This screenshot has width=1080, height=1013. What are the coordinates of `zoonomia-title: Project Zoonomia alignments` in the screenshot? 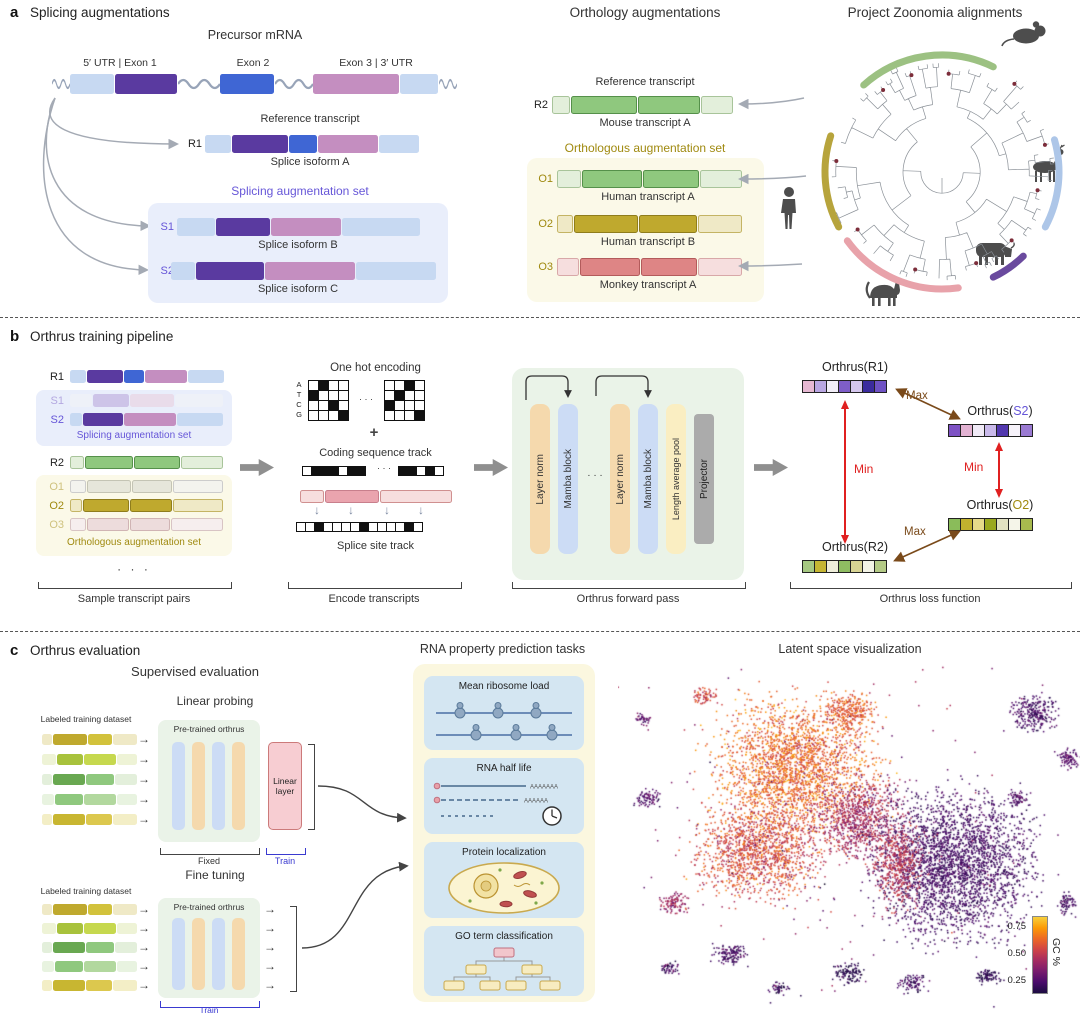 It's located at (935, 12).